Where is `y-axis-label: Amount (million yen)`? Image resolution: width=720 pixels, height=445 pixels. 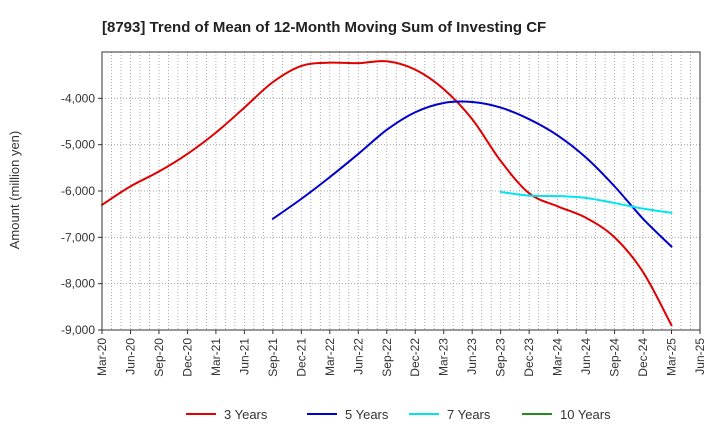 y-axis-label: Amount (million yen) is located at coordinates (14, 190).